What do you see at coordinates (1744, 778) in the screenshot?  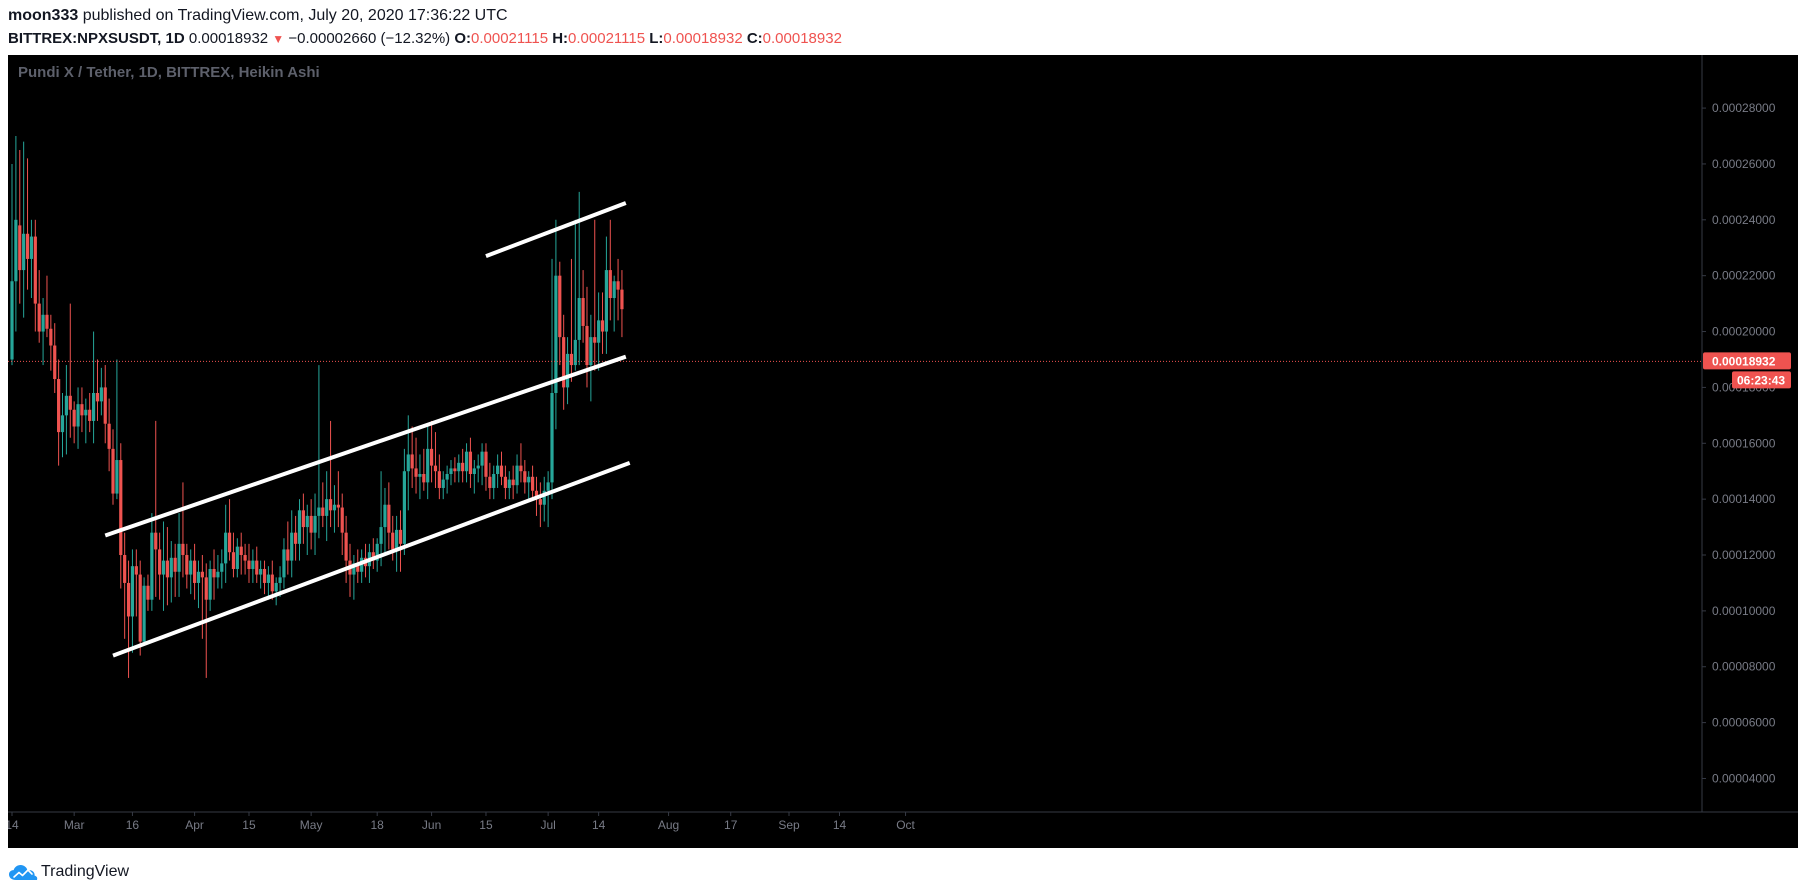 I see `price-tick-label: 0.00004000` at bounding box center [1744, 778].